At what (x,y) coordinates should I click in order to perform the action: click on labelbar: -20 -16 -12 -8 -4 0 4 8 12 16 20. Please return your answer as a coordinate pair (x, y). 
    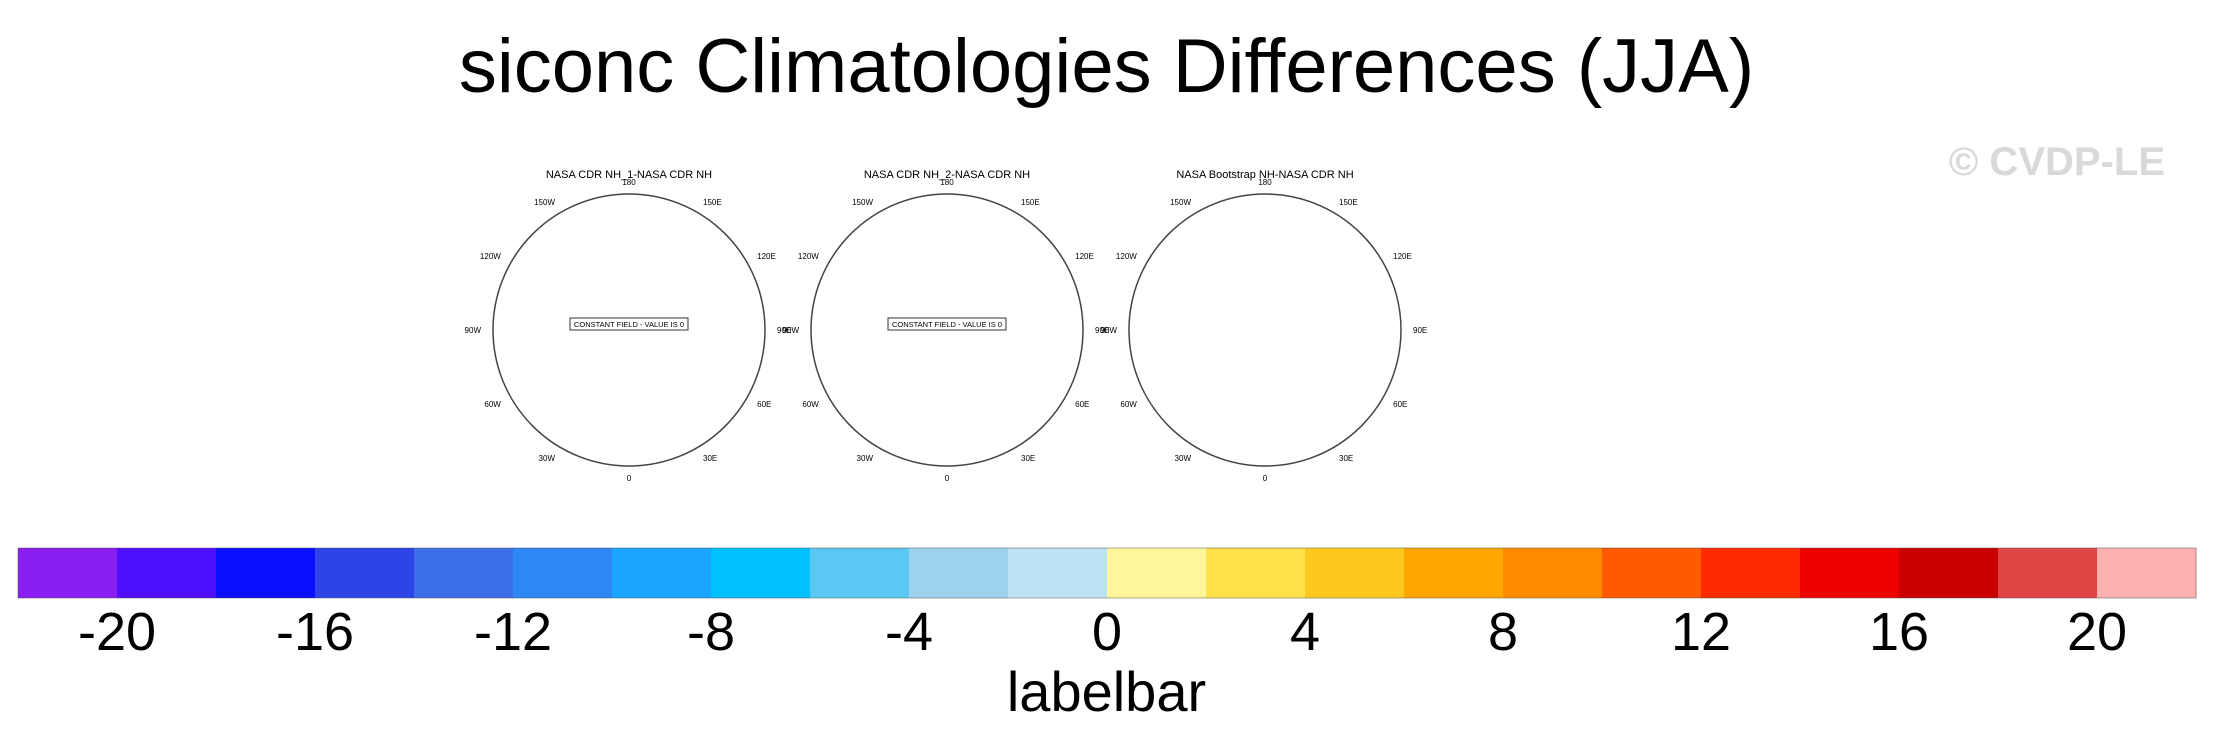
    Looking at the image, I should click on (1107, 603).